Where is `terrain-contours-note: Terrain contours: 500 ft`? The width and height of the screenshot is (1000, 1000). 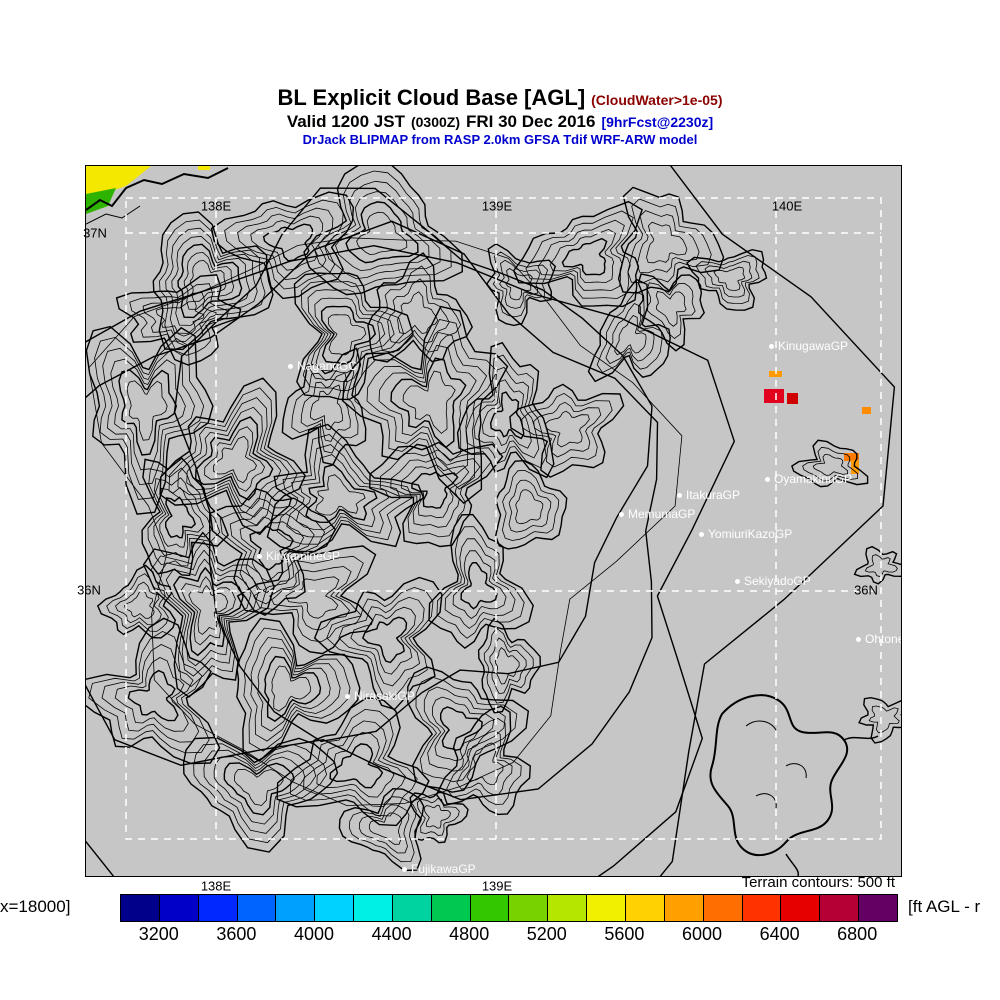
terrain-contours-note: Terrain contours: 500 ft is located at coordinates (818, 882).